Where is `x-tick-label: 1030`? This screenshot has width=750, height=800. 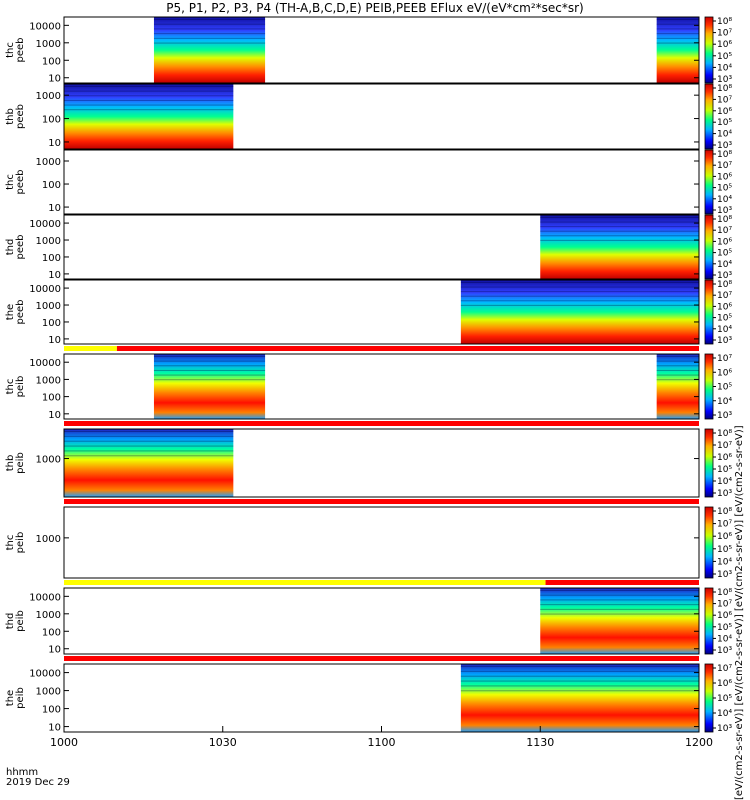 x-tick-label: 1030 is located at coordinates (223, 742).